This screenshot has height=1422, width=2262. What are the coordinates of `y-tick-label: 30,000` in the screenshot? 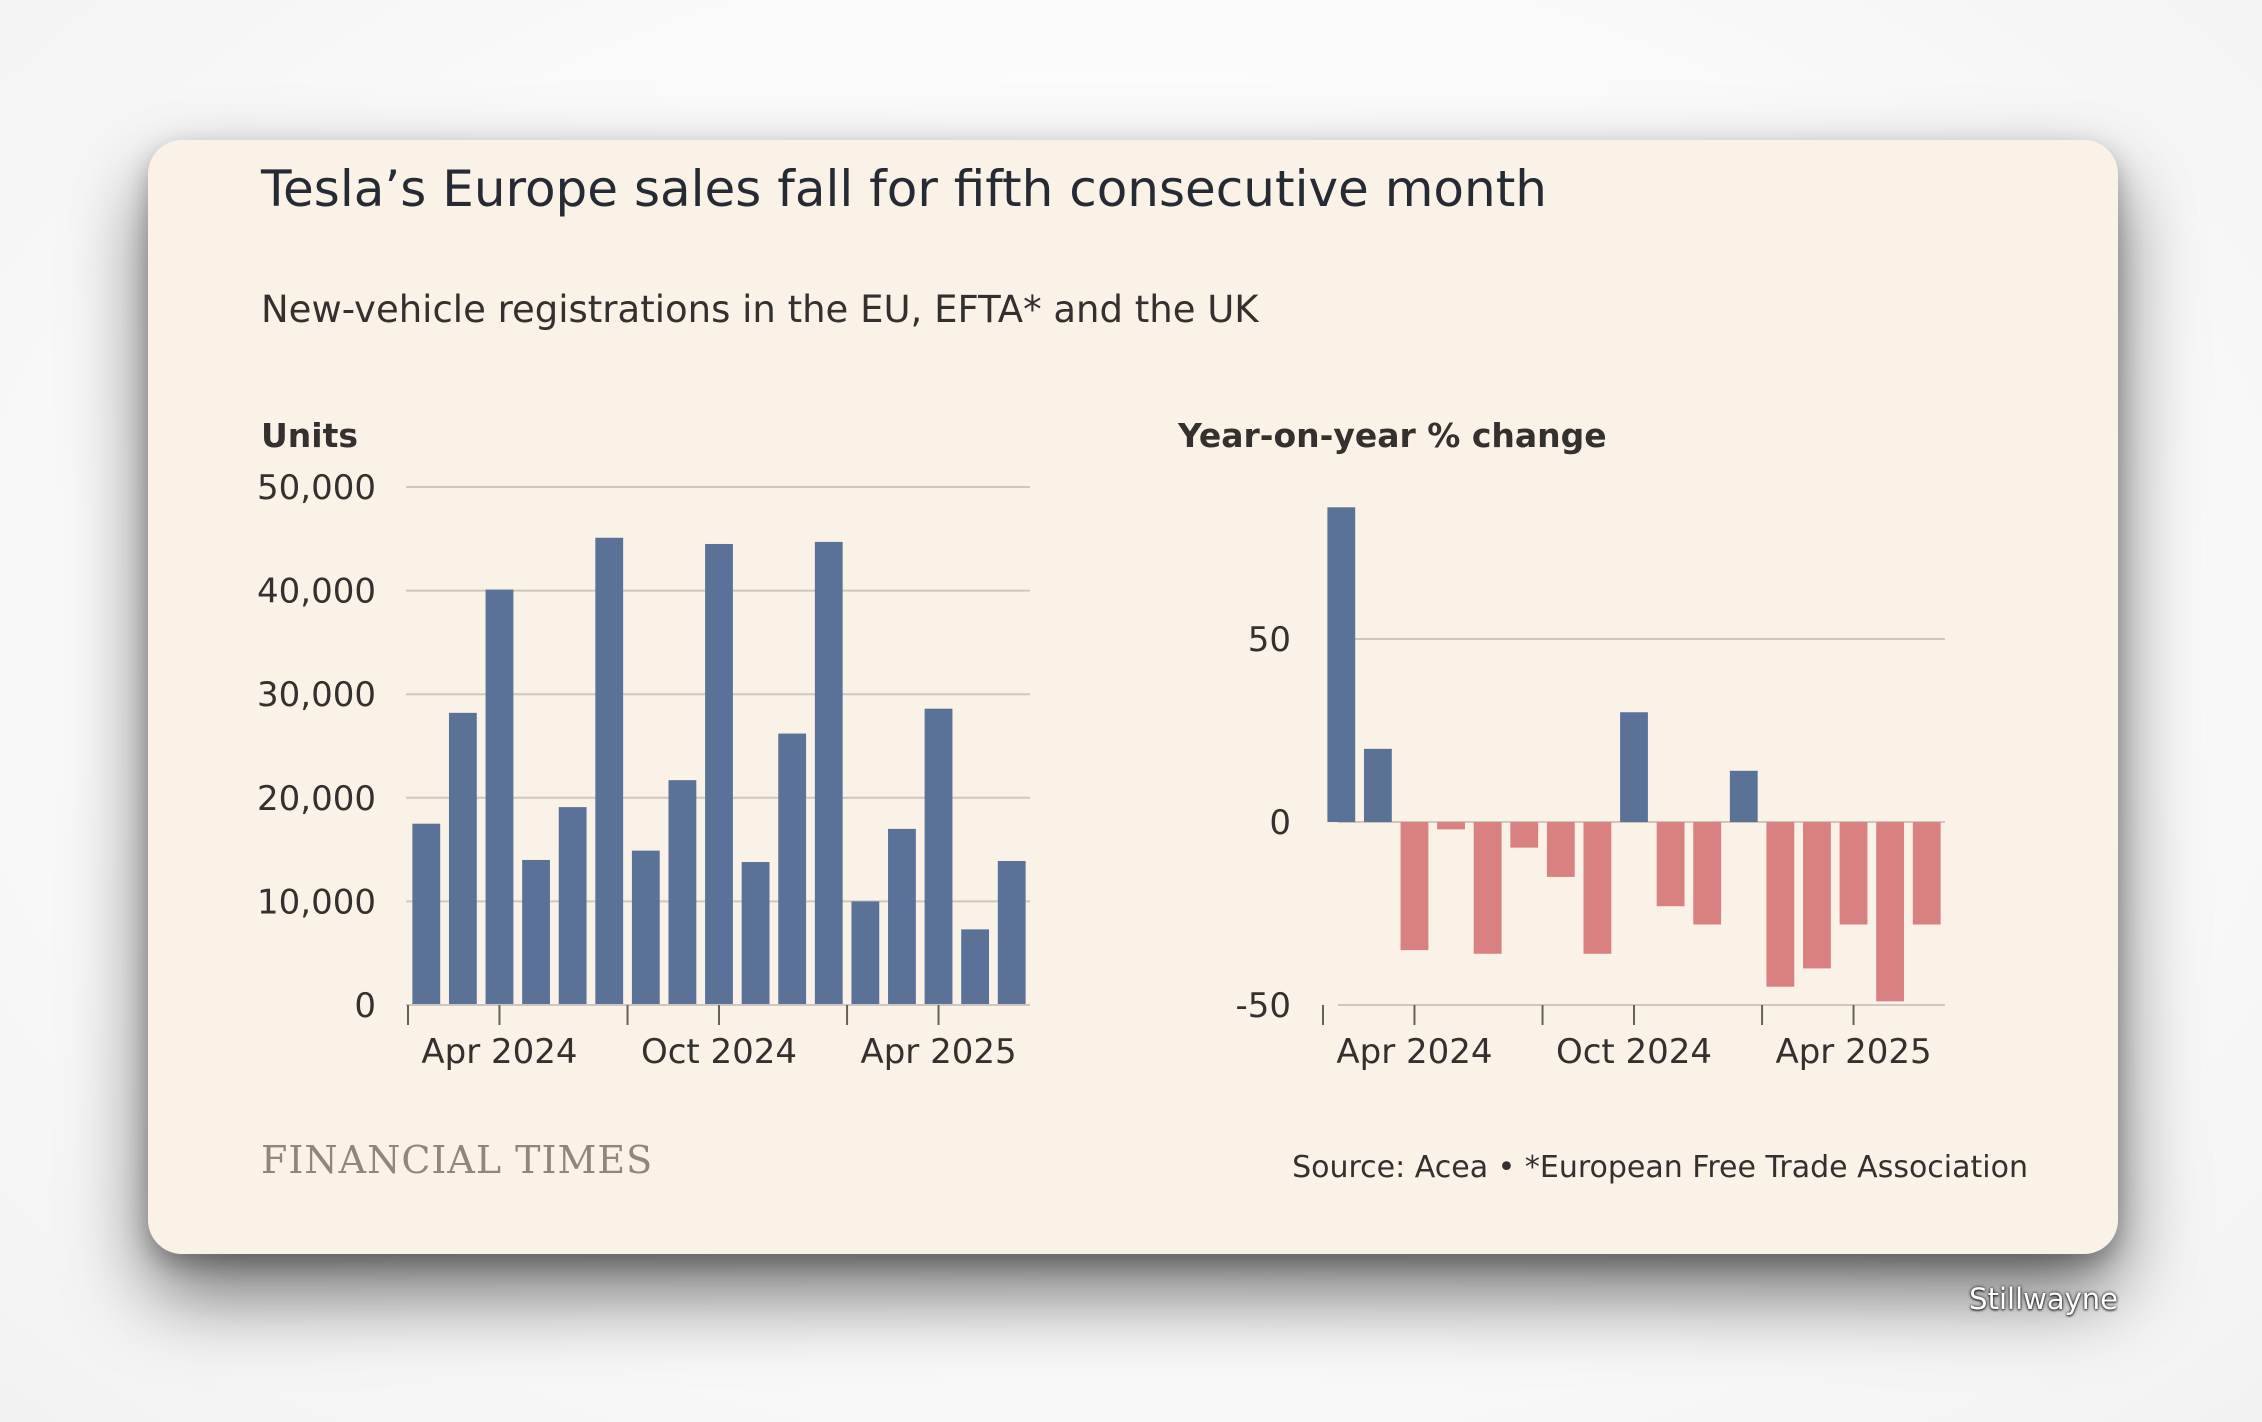 It's located at (316, 695).